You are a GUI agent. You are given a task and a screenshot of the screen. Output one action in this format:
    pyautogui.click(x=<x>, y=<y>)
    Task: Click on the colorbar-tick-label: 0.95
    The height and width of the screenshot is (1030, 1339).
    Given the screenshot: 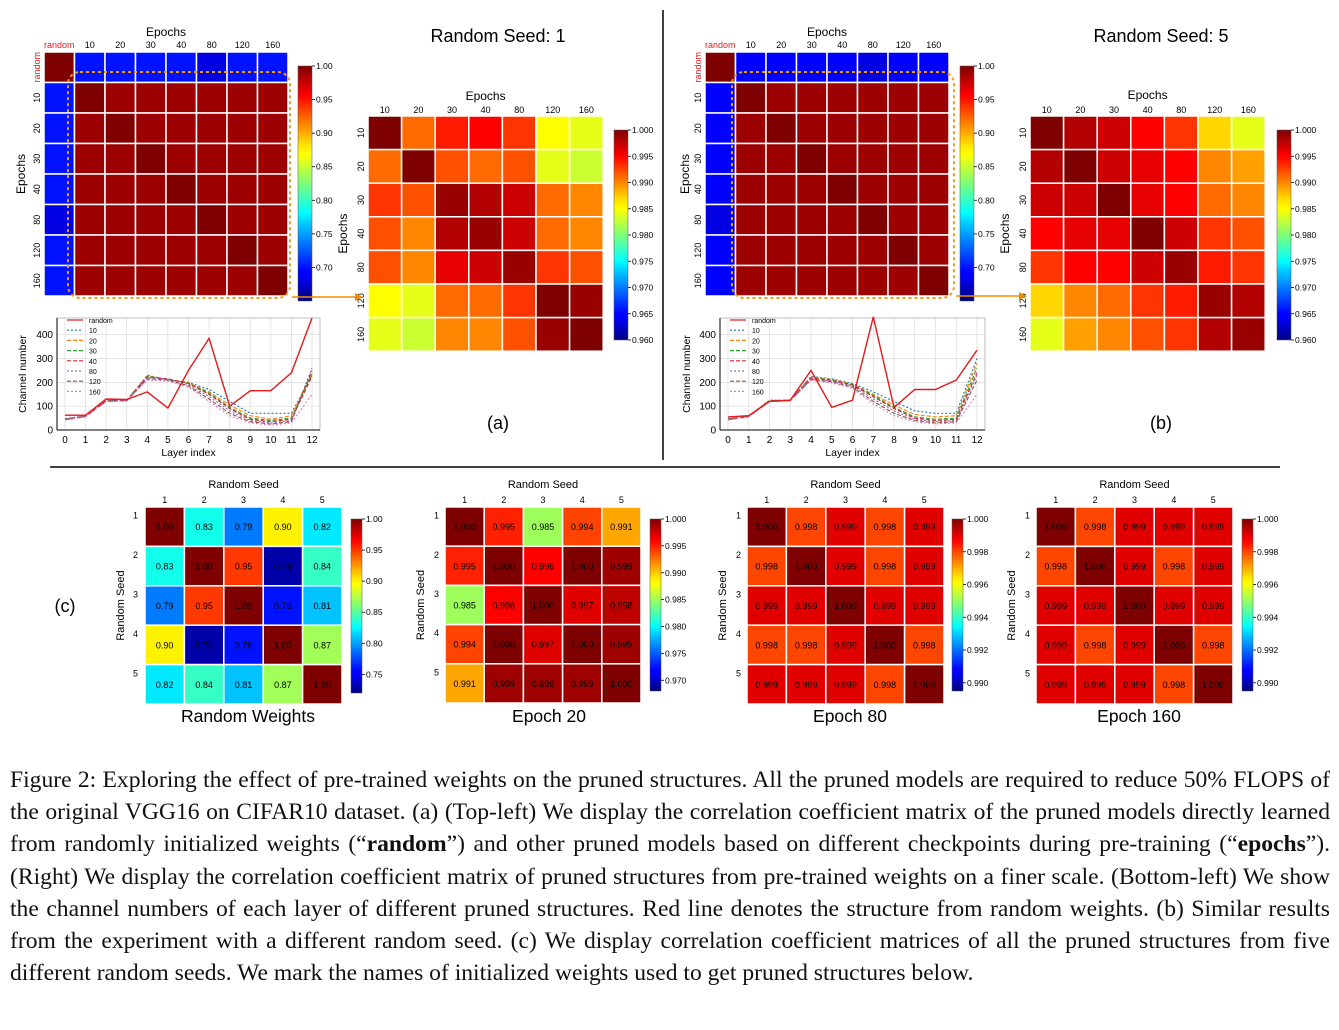 What is the action you would take?
    pyautogui.click(x=374, y=550)
    